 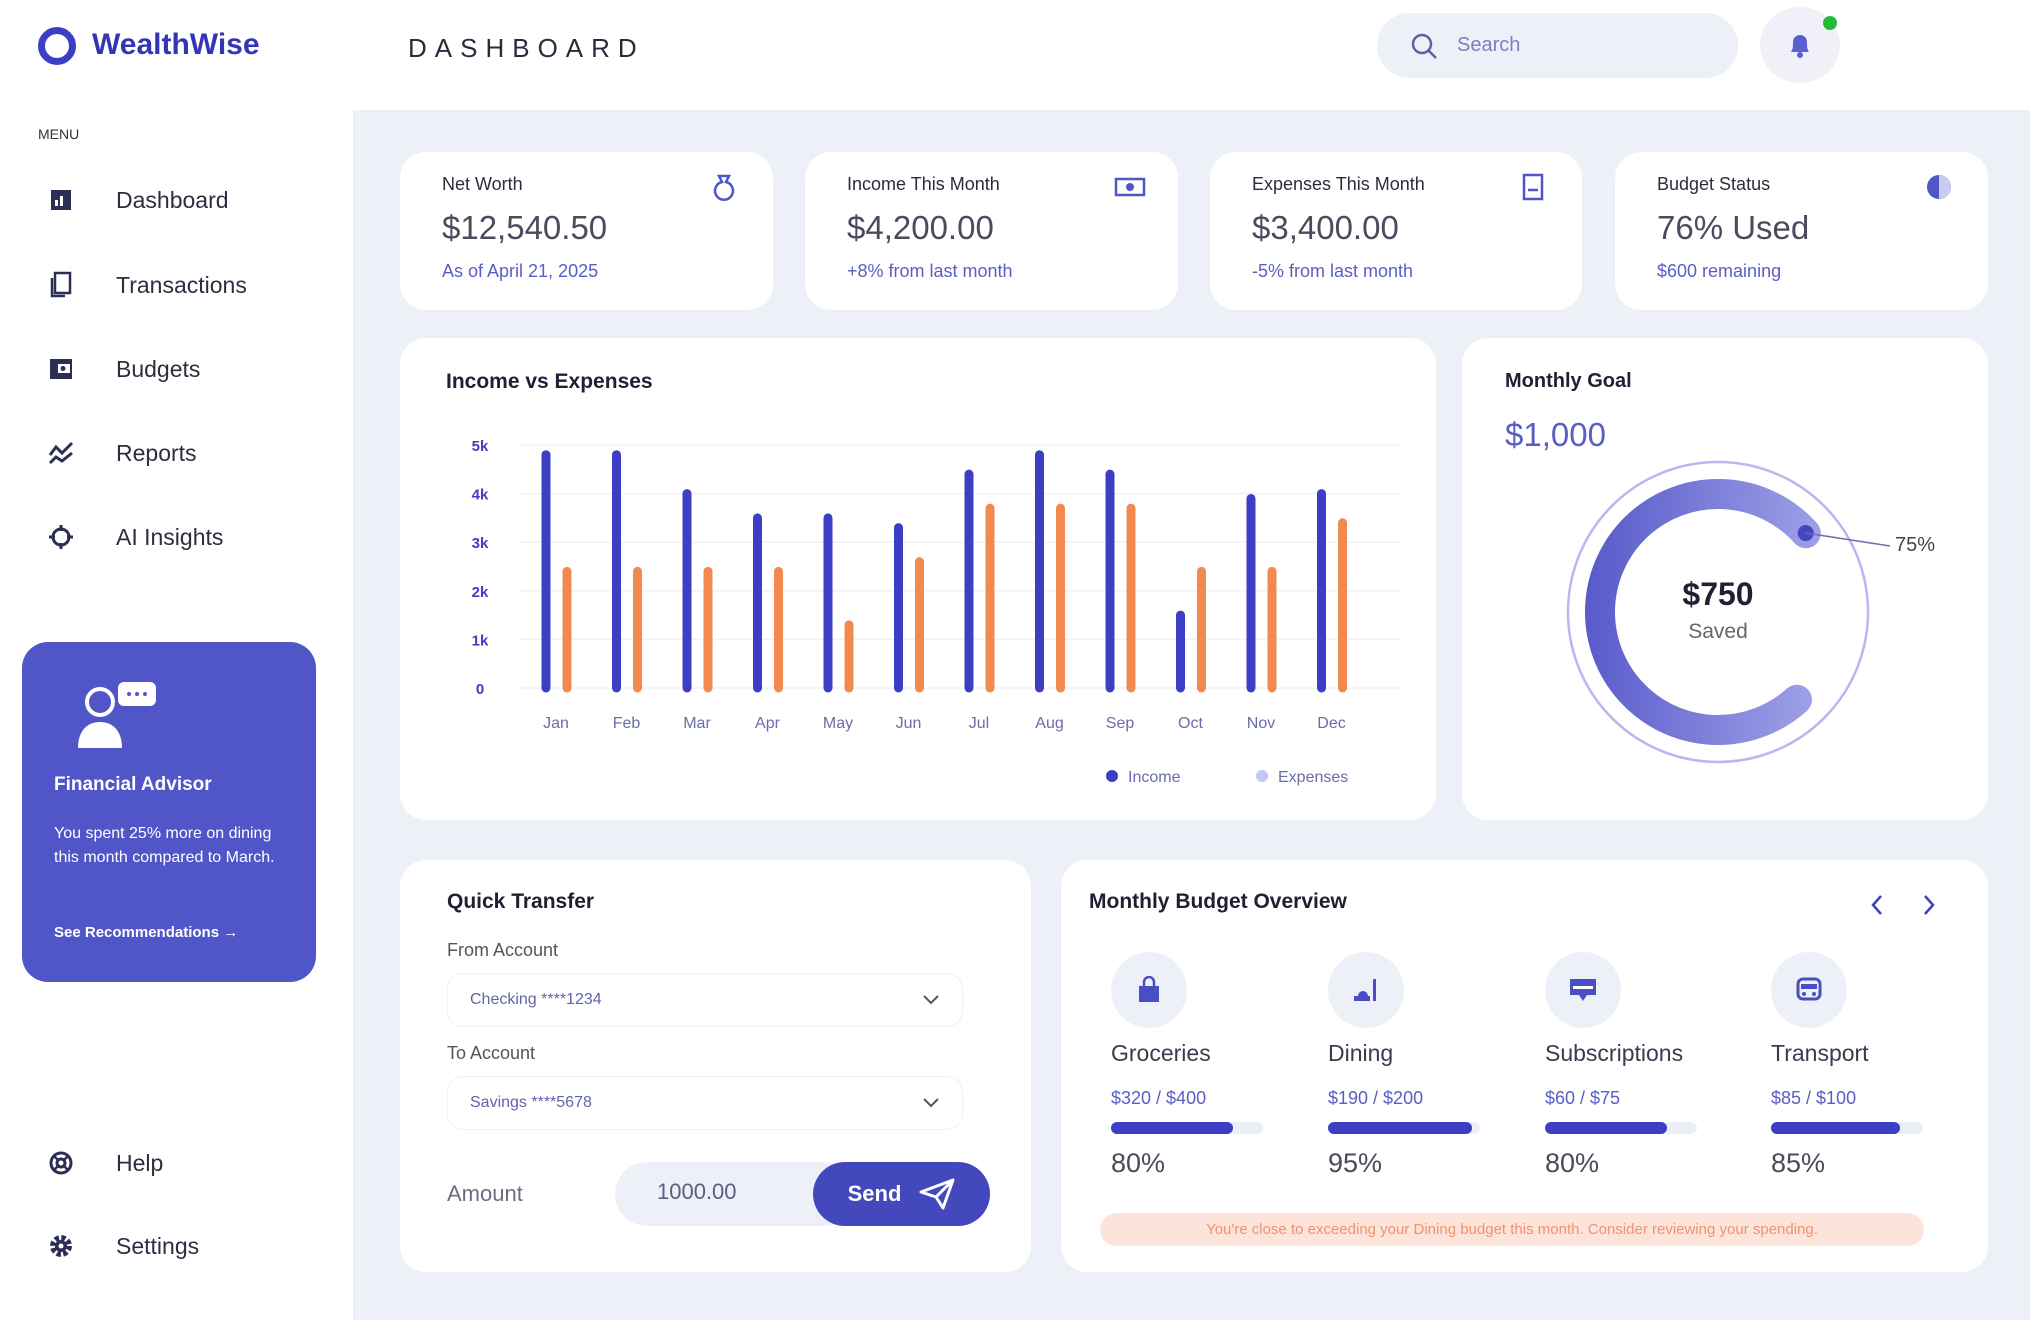 What do you see at coordinates (1333, 271) in the screenshot?
I see `stat-subtext: -5% from last month` at bounding box center [1333, 271].